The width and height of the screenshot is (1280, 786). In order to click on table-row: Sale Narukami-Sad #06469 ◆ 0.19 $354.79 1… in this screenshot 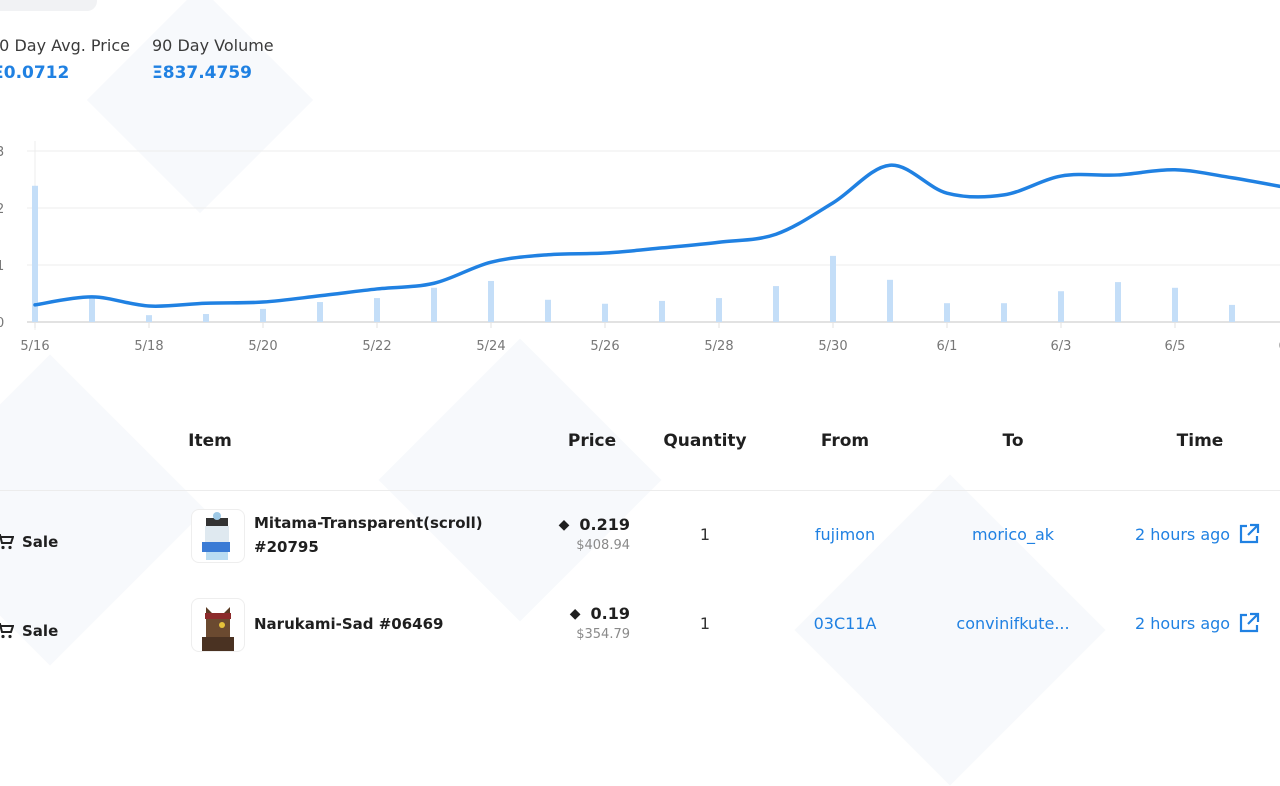, I will do `click(640, 638)`.